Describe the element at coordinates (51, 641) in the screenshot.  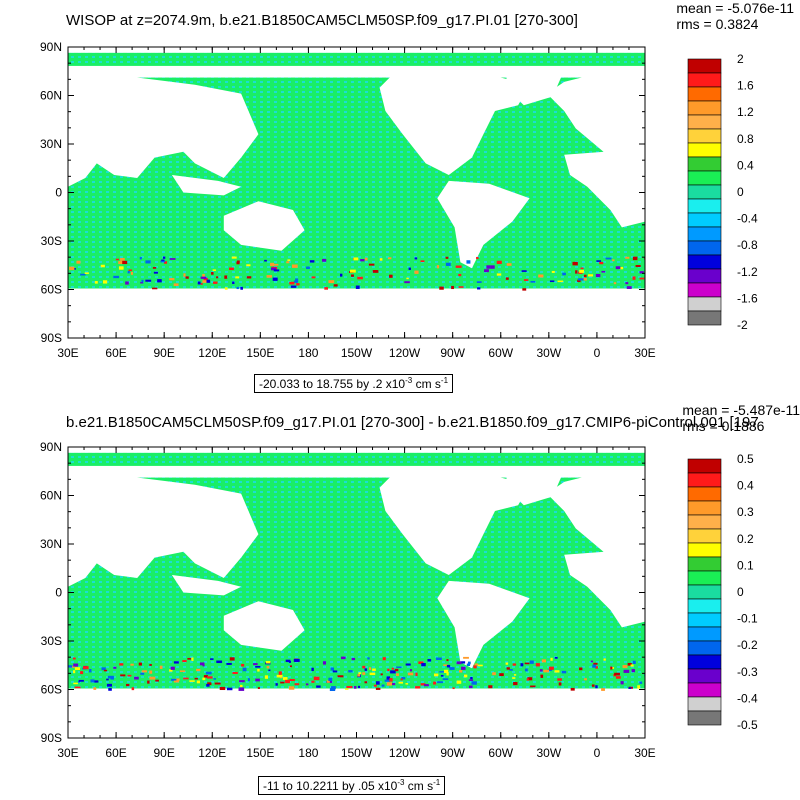
I see `lat-label: 30S` at that location.